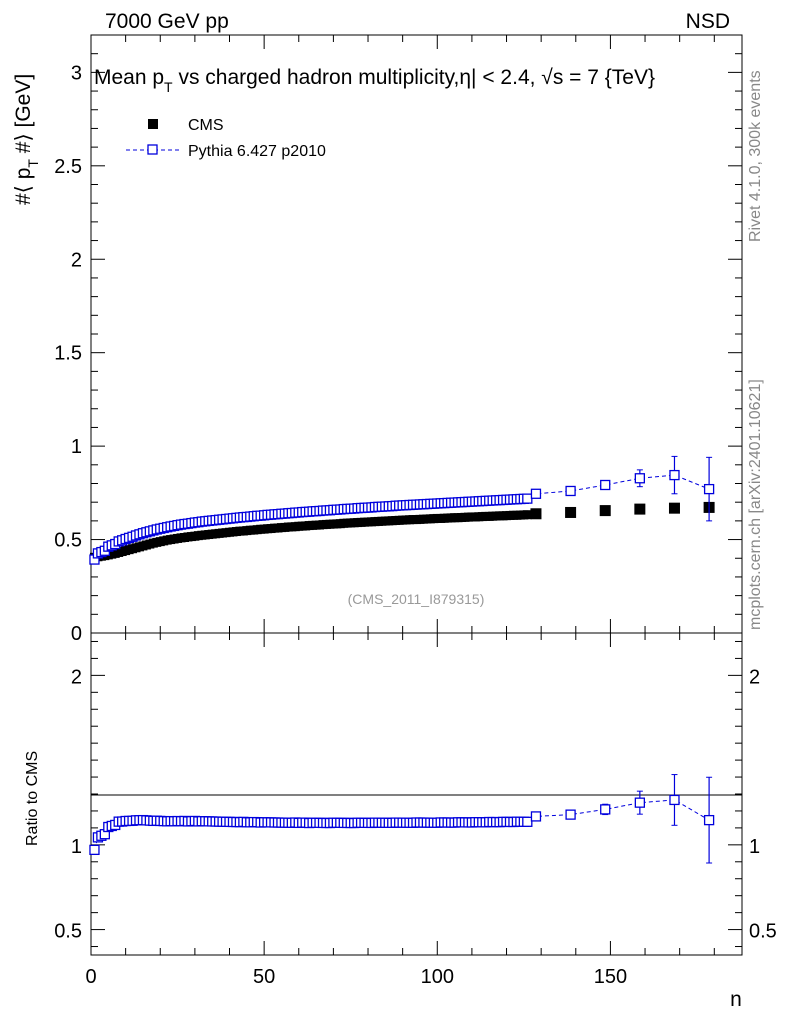 This screenshot has height=1024, width=786. What do you see at coordinates (76, 847) in the screenshot?
I see `ratio-y-tick-label-left: 1` at bounding box center [76, 847].